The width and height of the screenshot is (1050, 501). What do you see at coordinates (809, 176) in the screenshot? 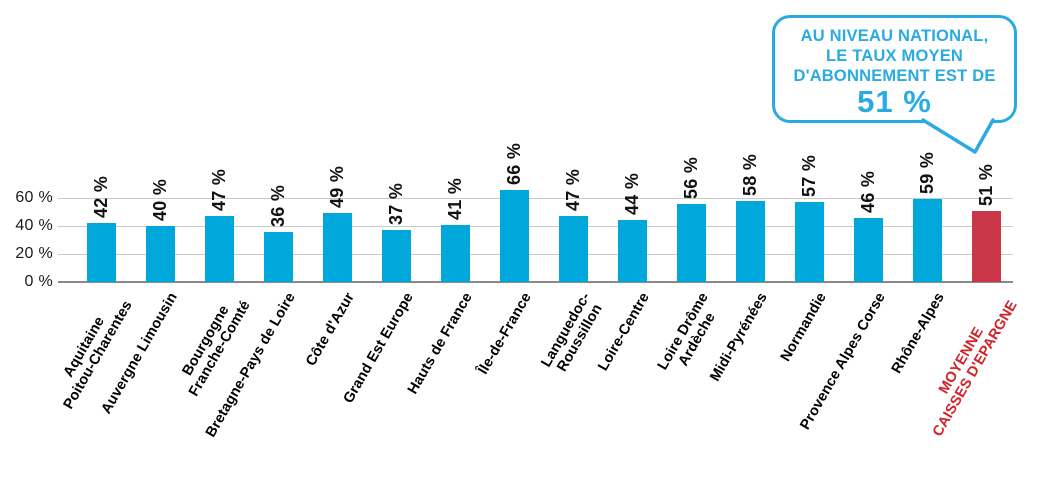
I see `bar-value-label: 57 %` at bounding box center [809, 176].